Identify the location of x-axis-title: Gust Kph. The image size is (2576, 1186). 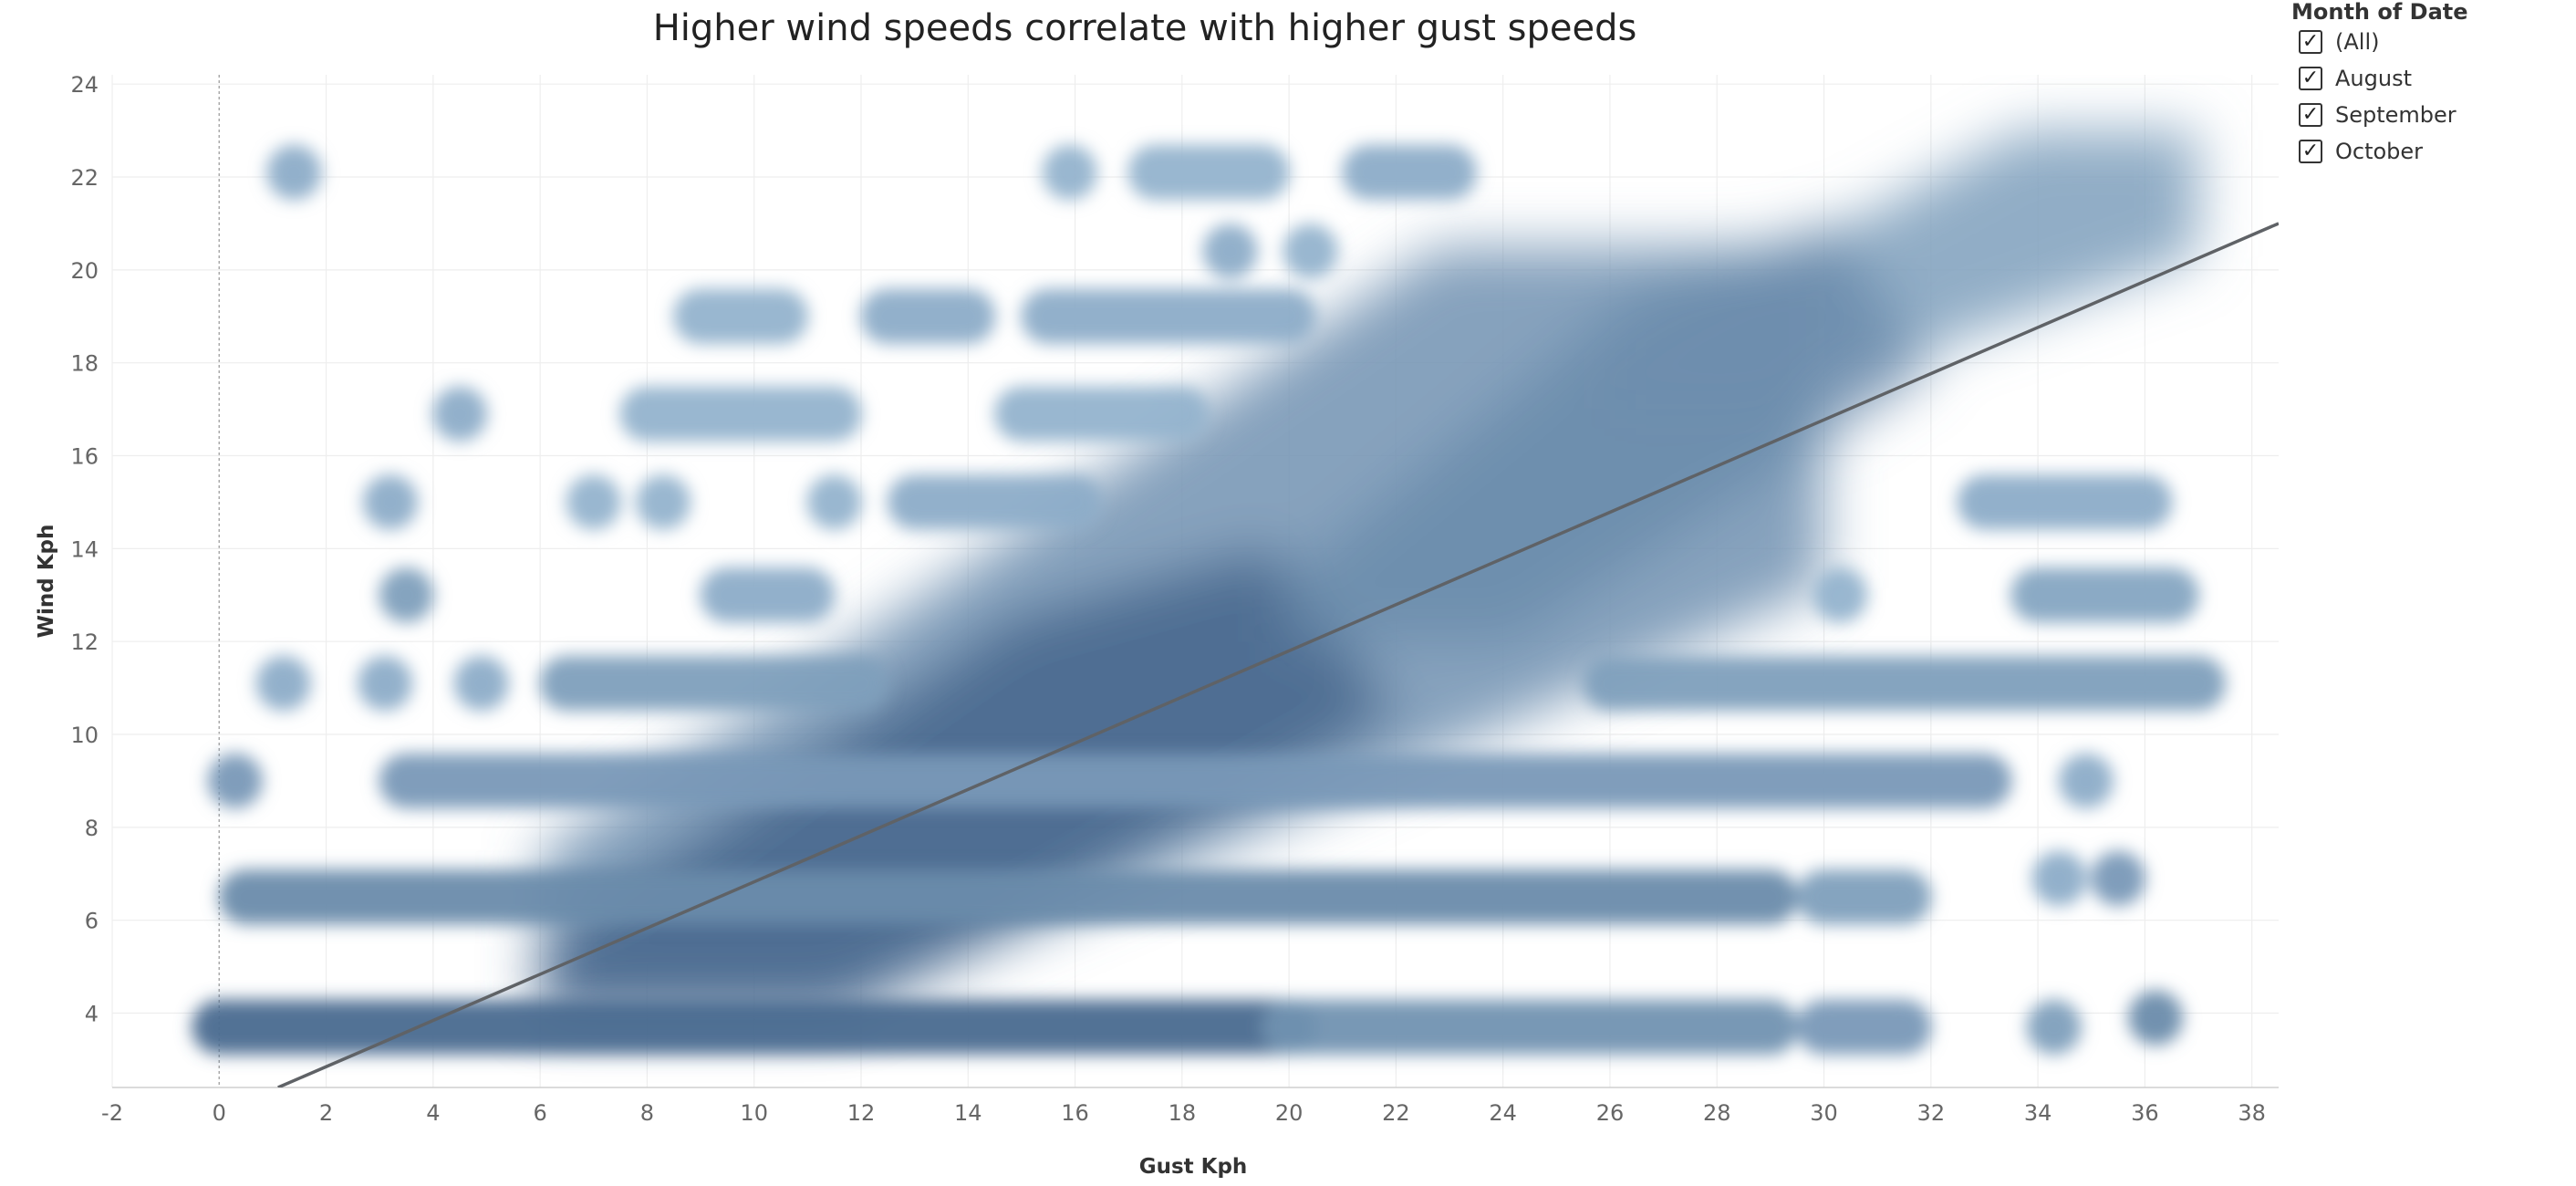
(1193, 1167).